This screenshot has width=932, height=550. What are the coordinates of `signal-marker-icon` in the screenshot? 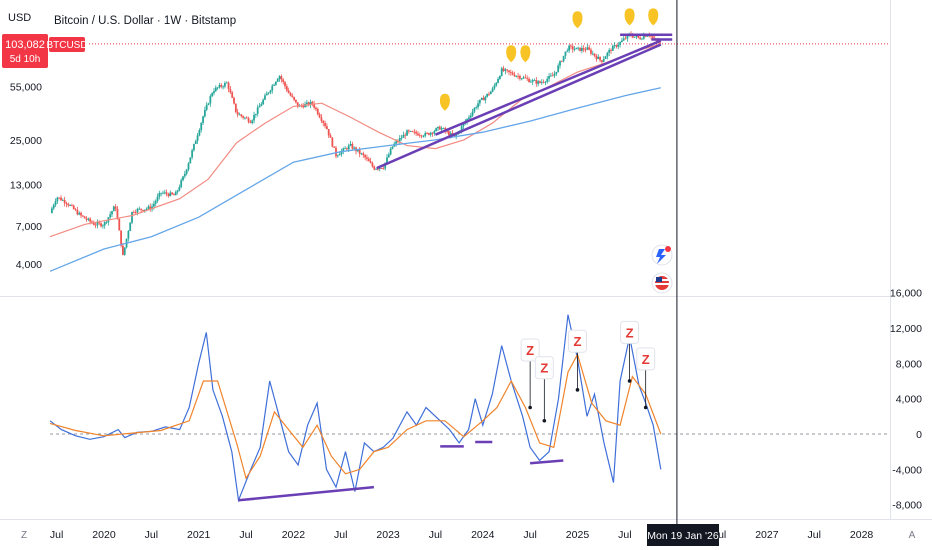 It's located at (444, 102).